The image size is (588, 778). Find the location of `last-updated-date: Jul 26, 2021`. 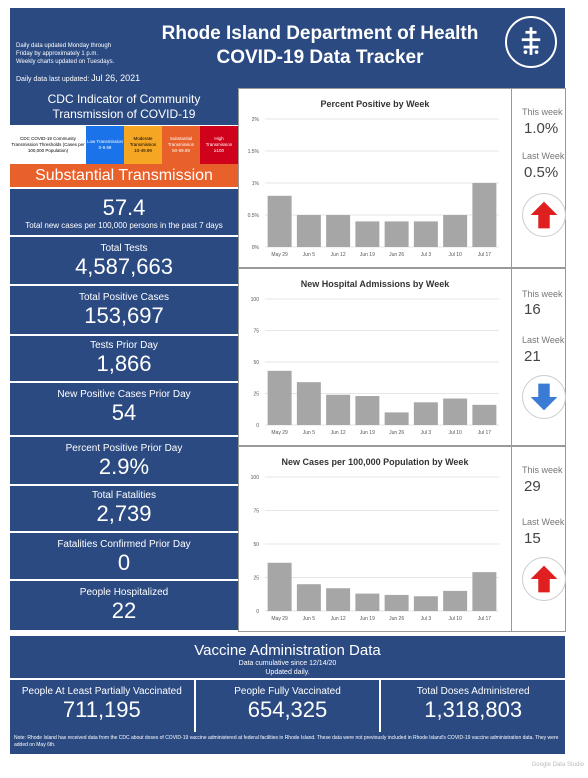

last-updated-date: Jul 26, 2021 is located at coordinates (116, 78).